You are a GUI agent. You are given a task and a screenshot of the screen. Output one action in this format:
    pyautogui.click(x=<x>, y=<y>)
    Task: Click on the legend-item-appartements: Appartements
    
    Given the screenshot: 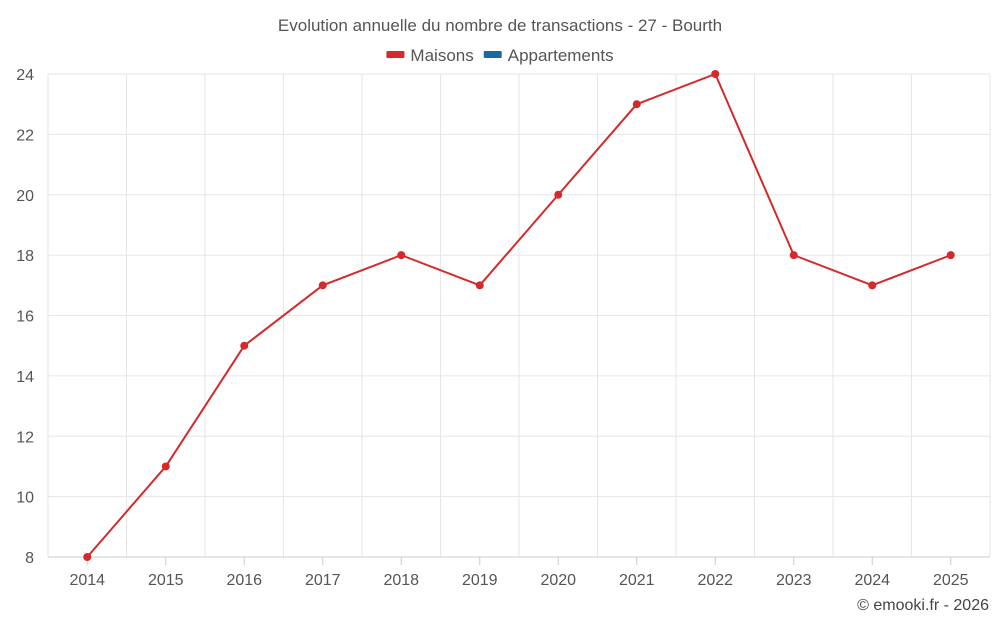 What is the action you would take?
    pyautogui.click(x=548, y=55)
    